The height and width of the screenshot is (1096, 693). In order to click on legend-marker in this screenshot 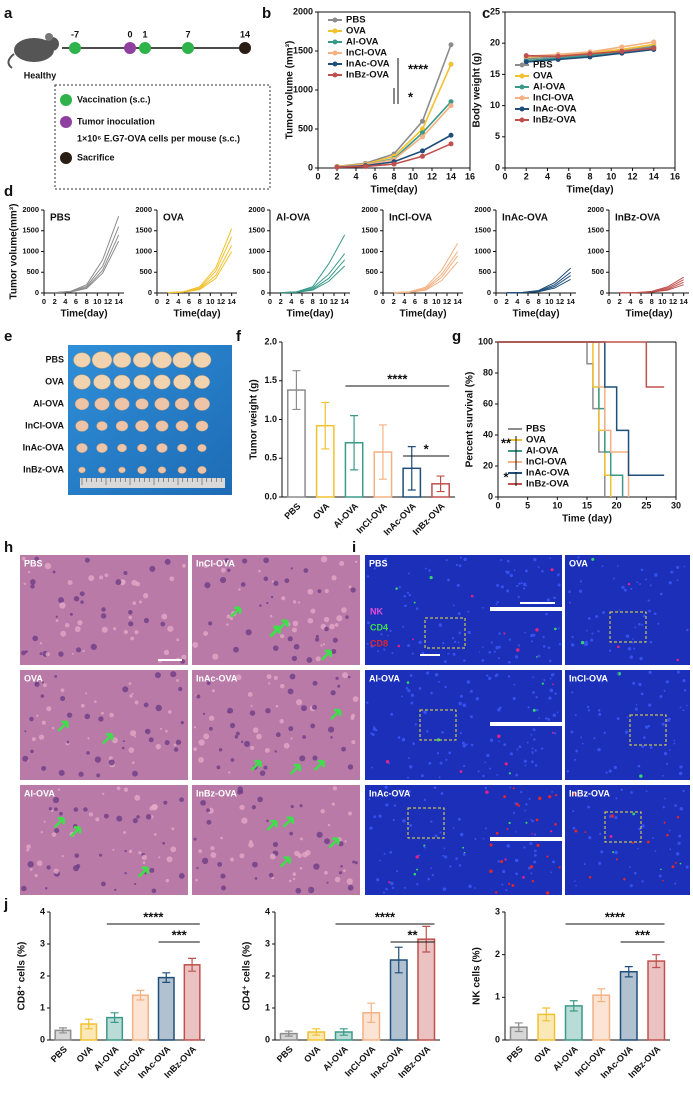, I will do `click(522, 98)`.